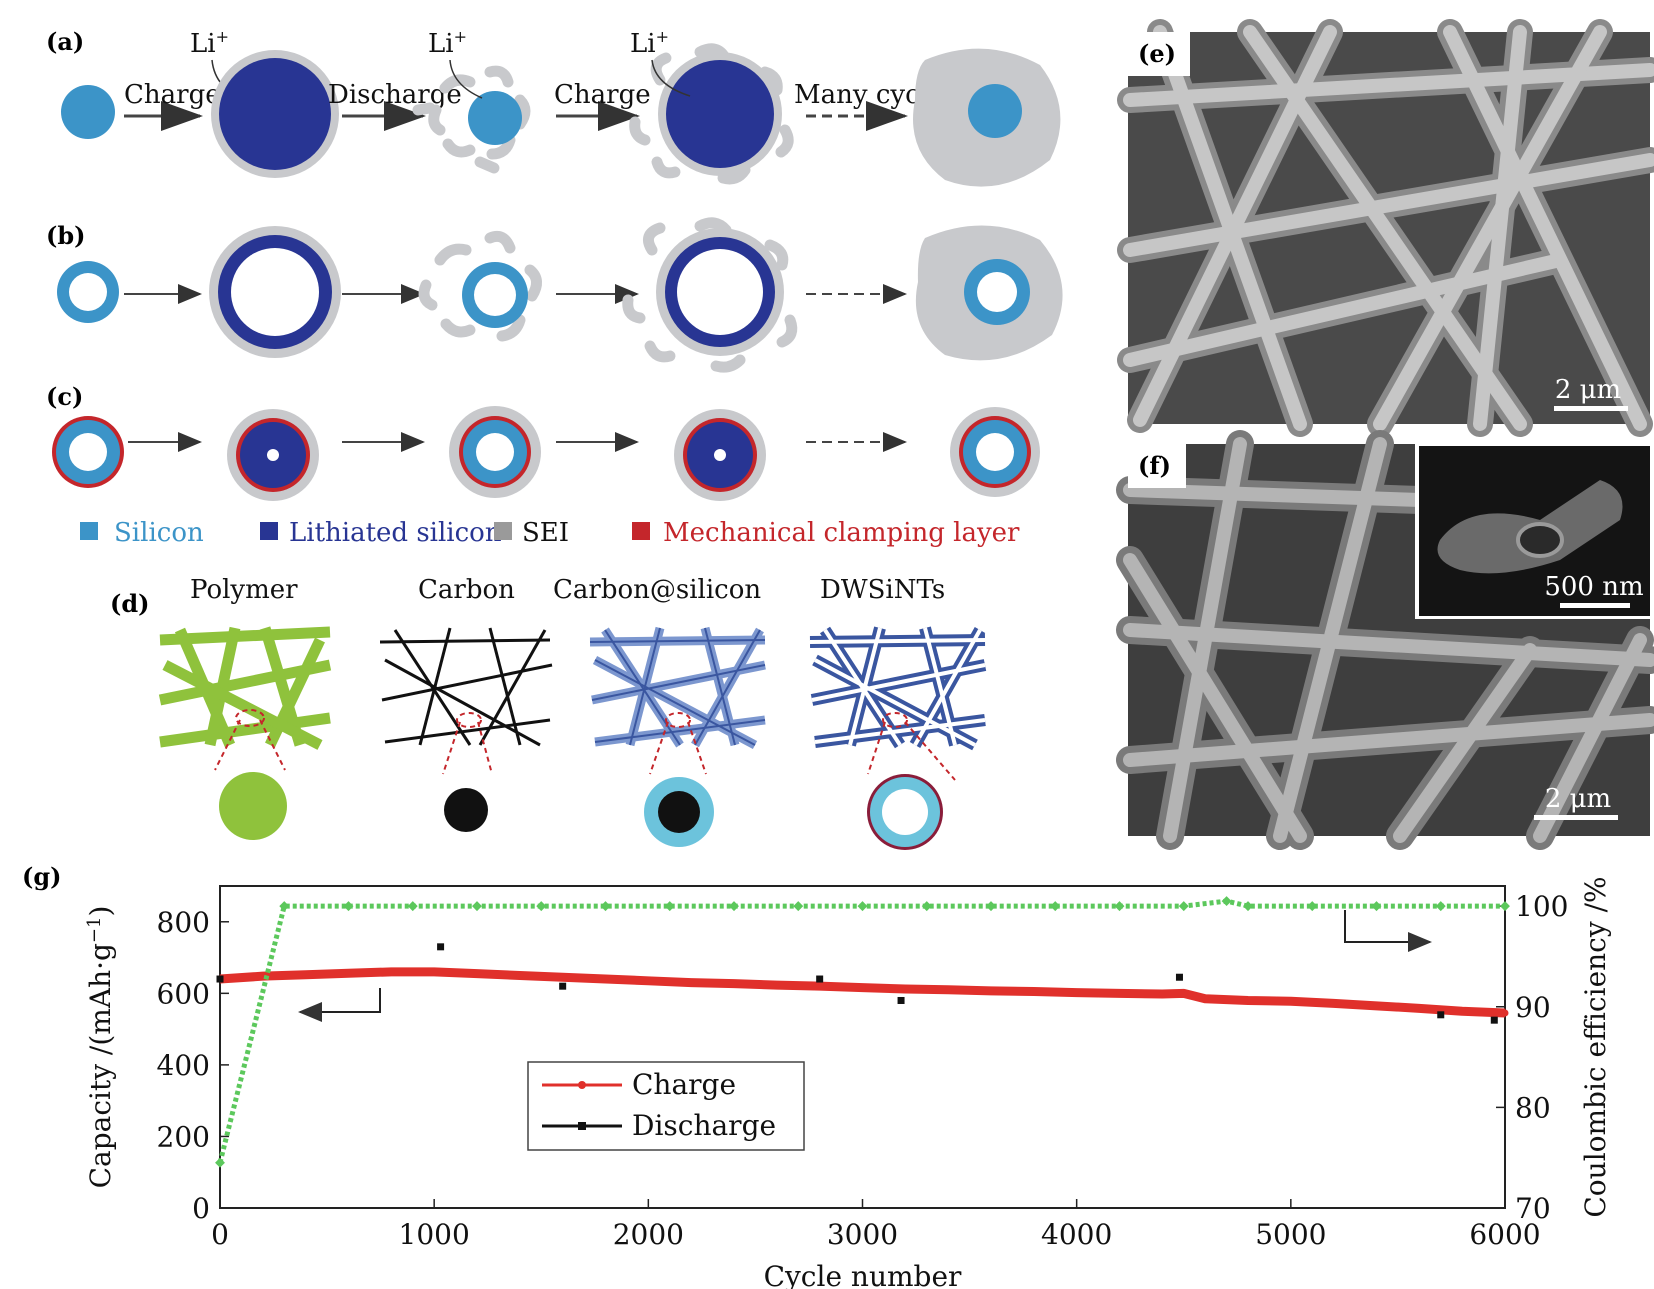  Describe the element at coordinates (684, 1084) in the screenshot. I see `legend-charge-label: Charge` at that location.